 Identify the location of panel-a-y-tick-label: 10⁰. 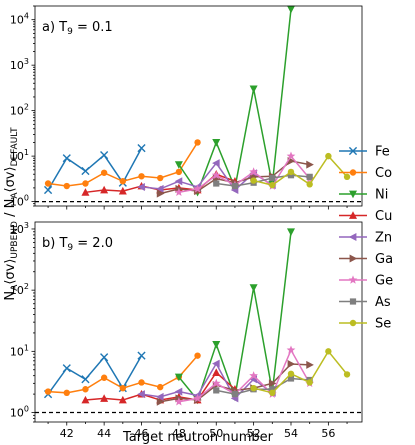
(19, 201).